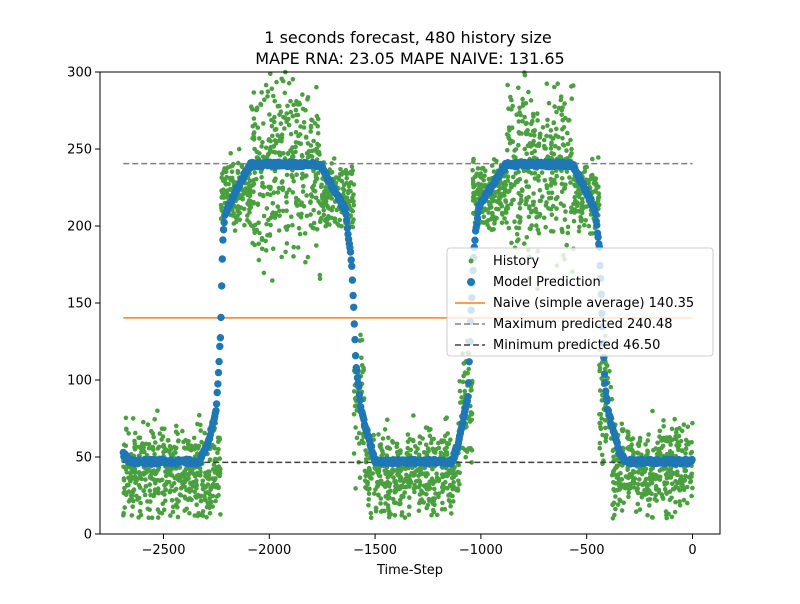 The height and width of the screenshot is (604, 800). Describe the element at coordinates (79, 73) in the screenshot. I see `y-tick-label: 300` at that location.